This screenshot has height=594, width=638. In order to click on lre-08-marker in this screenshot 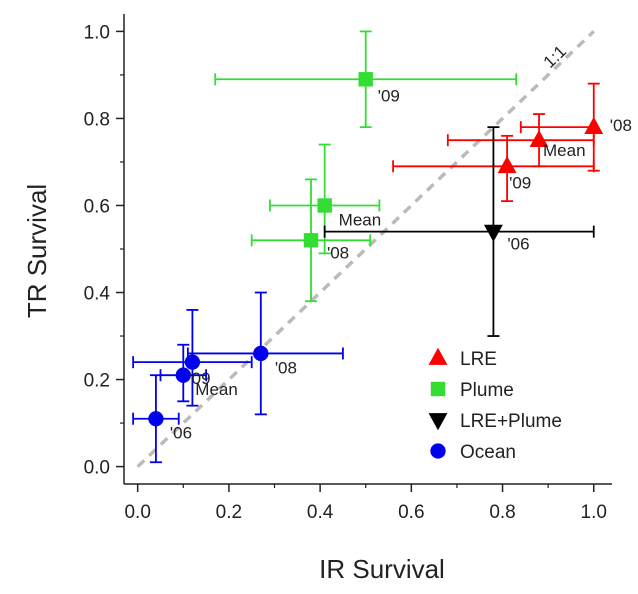, I will do `click(594, 125)`.